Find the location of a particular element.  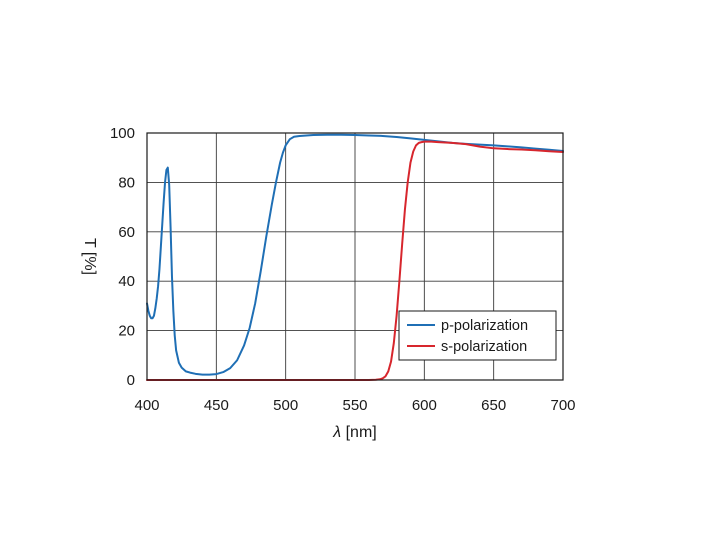

x-tick-label: 650 is located at coordinates (493, 405).